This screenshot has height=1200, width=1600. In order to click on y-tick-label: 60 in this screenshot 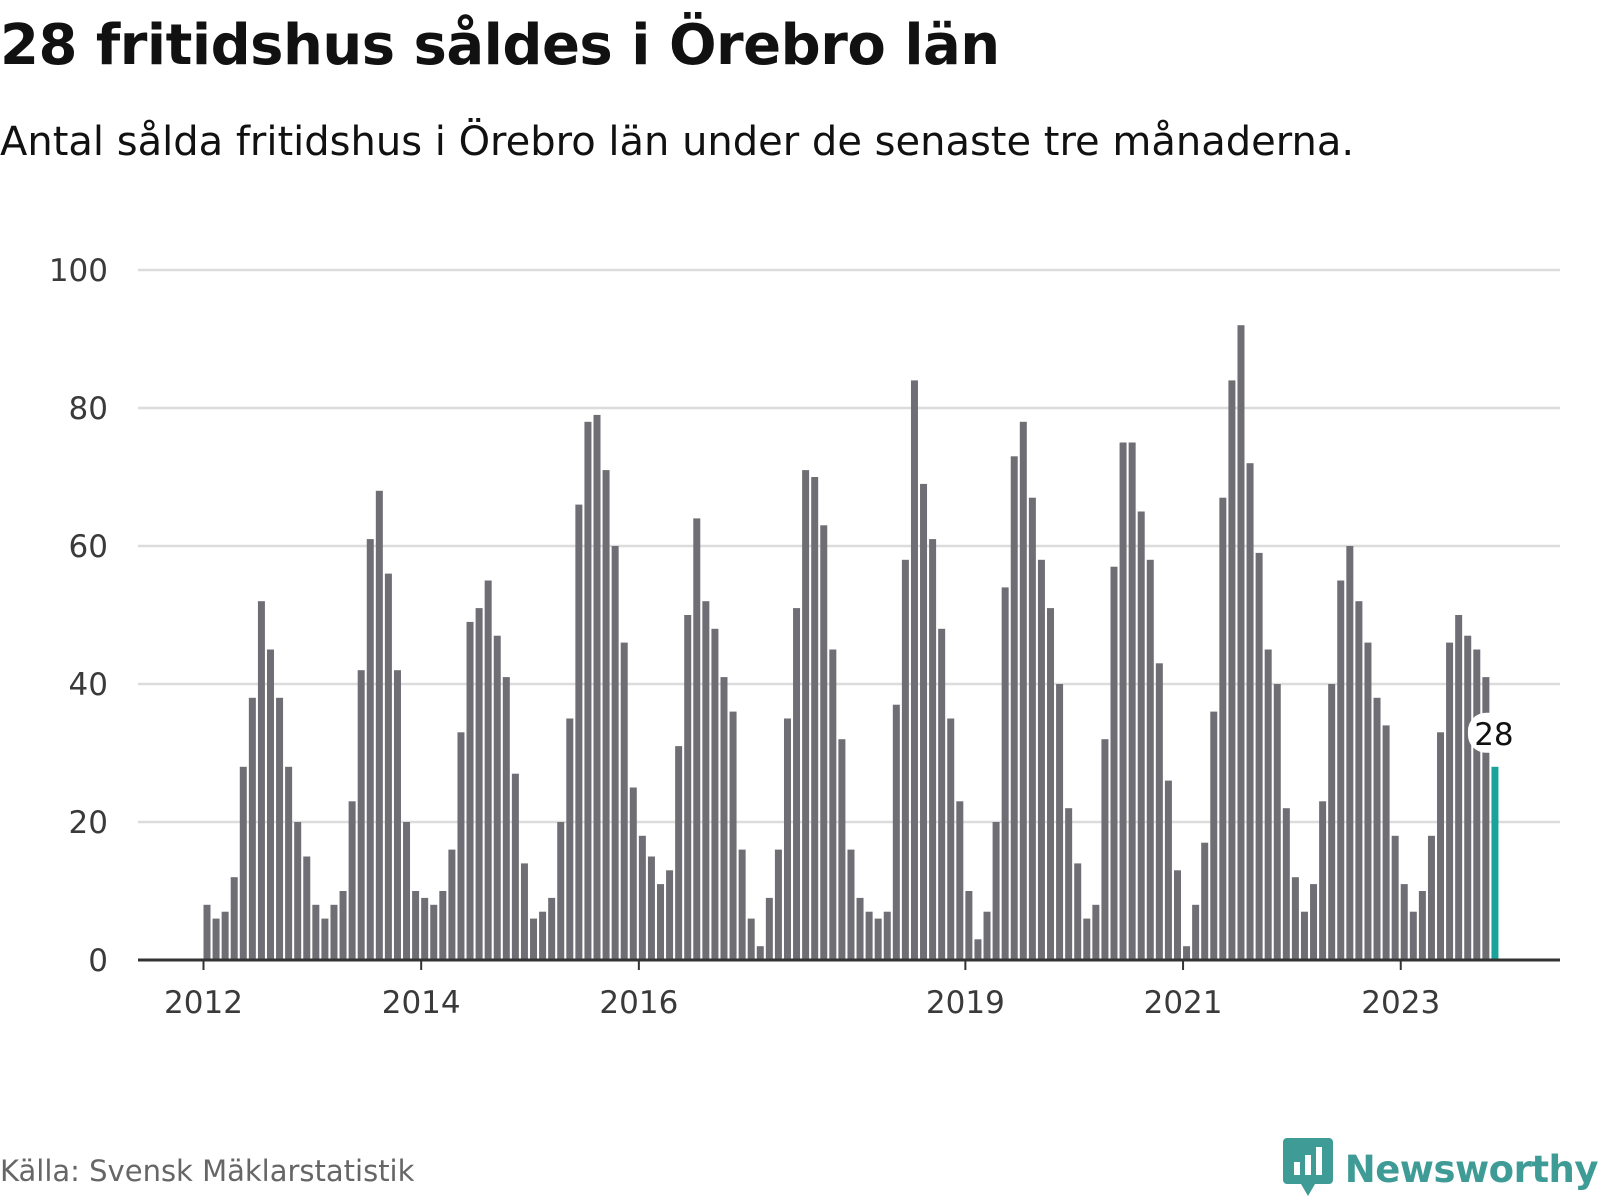, I will do `click(88, 547)`.